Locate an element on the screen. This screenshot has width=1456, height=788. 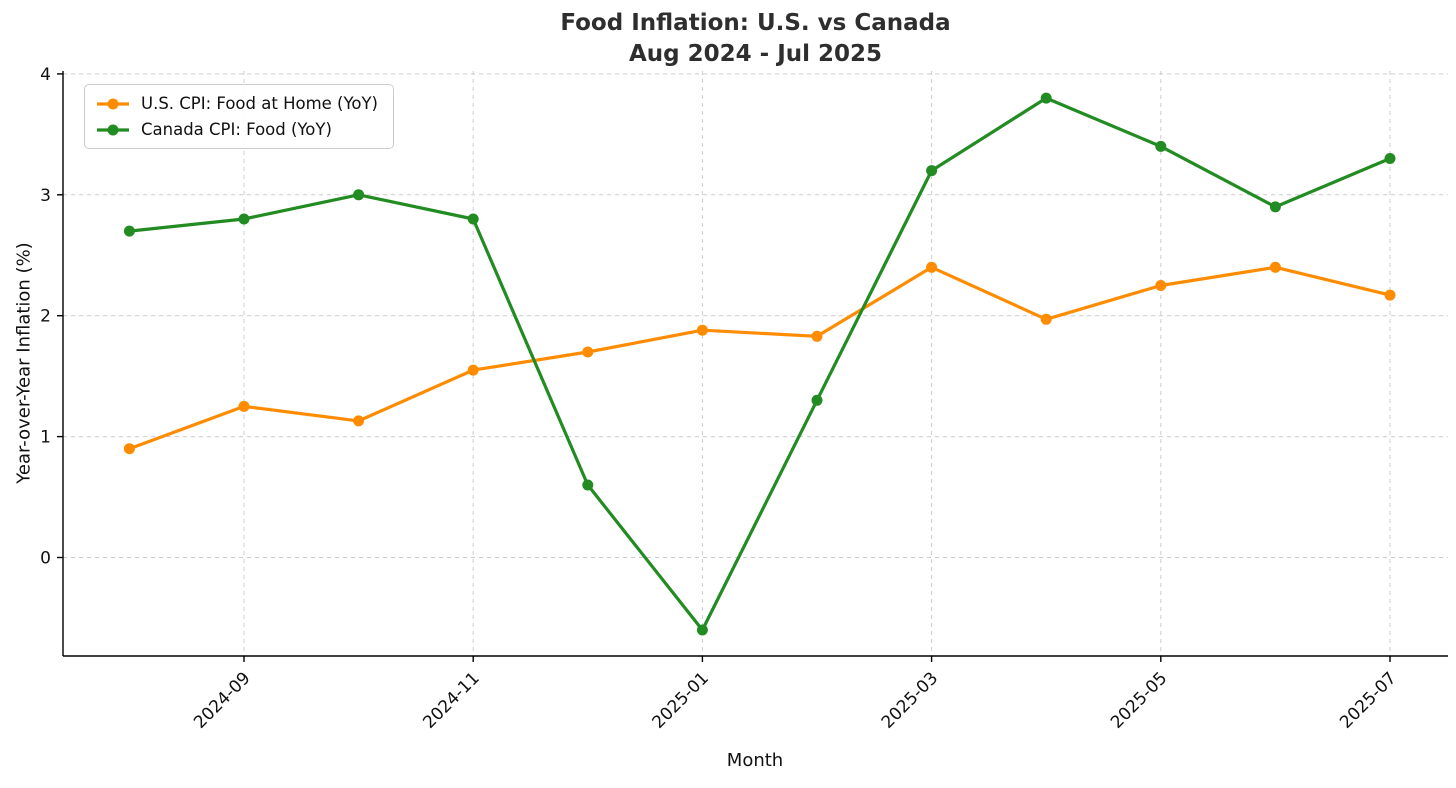
y-tick-label: 2 is located at coordinates (45, 317).